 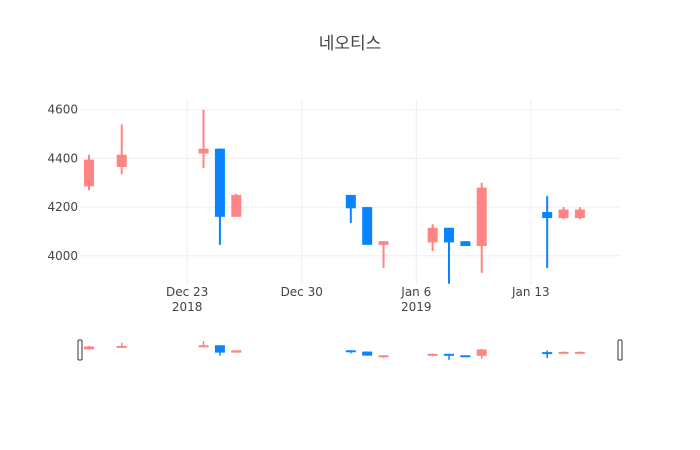 I want to click on x-tick-label: Jan 6, so click(x=415, y=292).